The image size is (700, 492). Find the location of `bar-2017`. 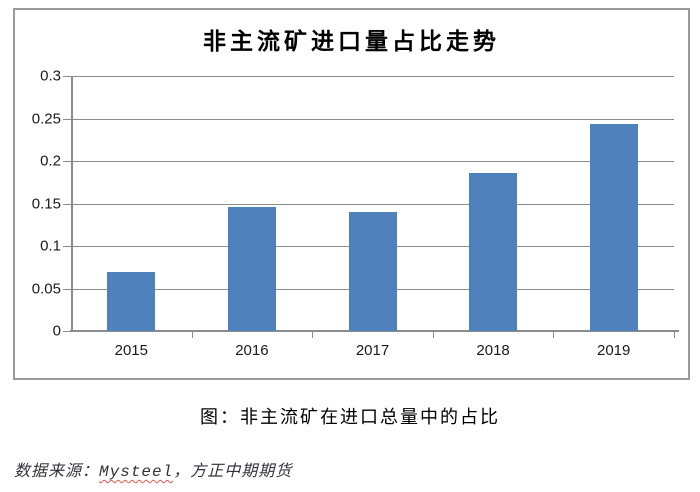

bar-2017 is located at coordinates (372, 271).